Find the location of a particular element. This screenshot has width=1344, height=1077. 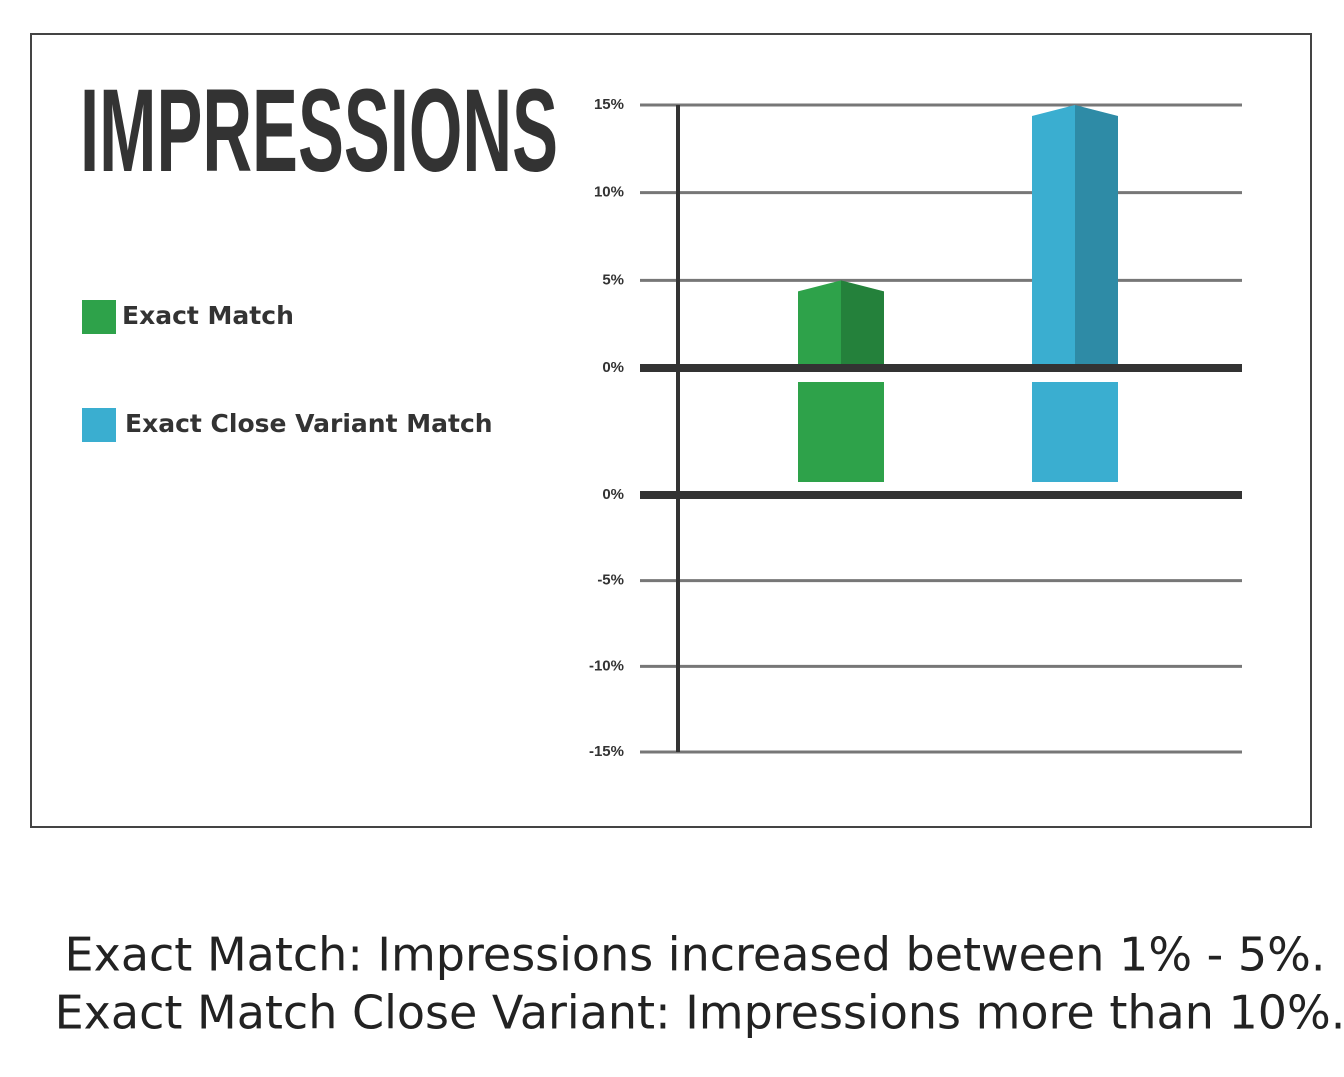

y-tick-label: 15% is located at coordinates (609, 104).